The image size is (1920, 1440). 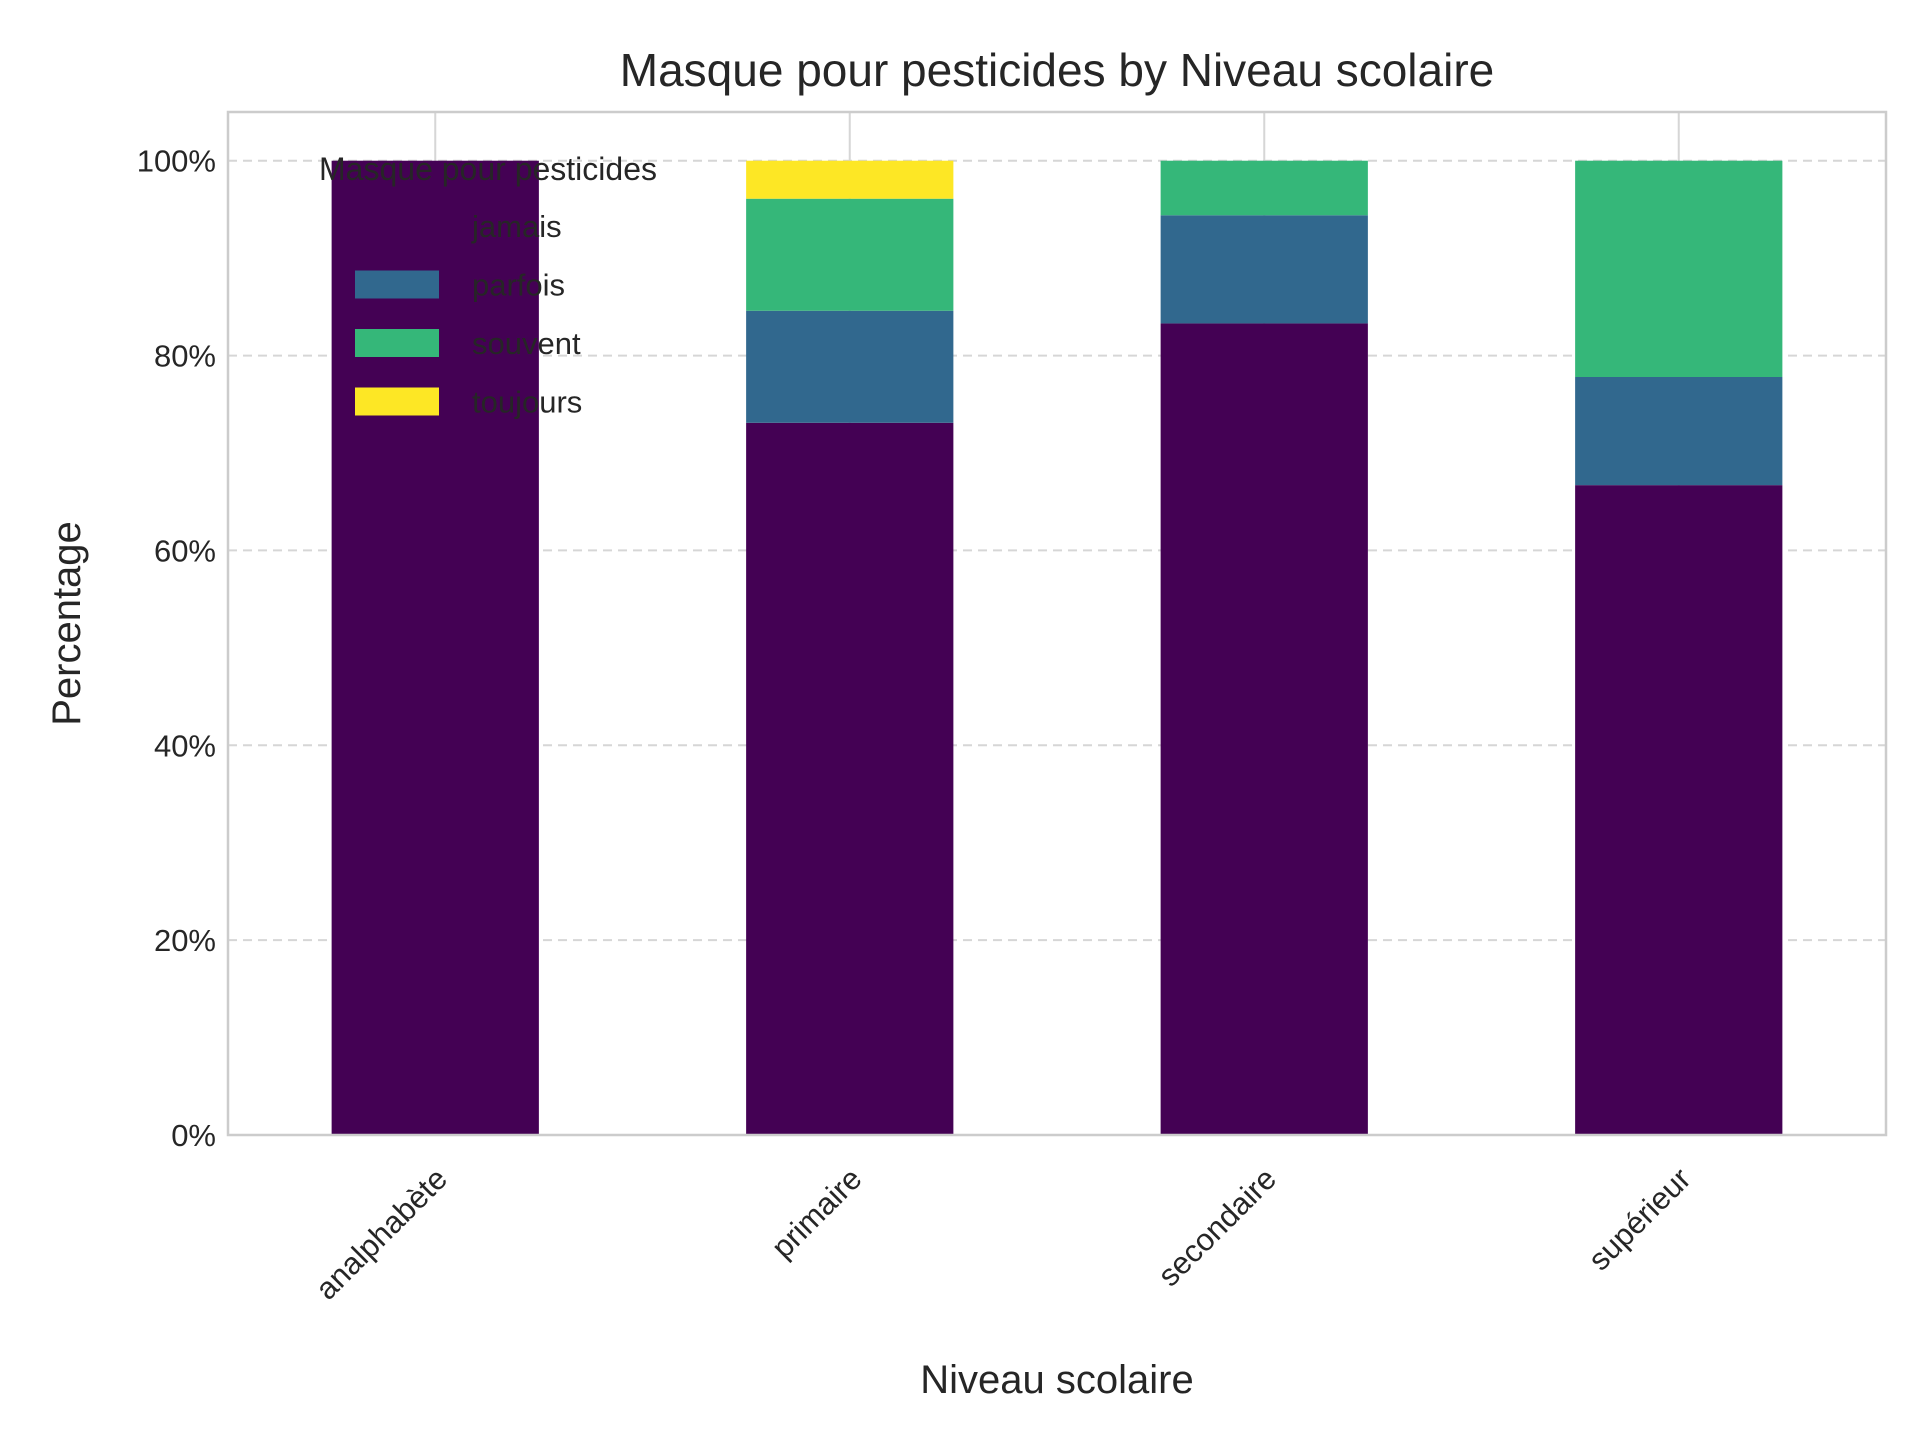 I want to click on legend-label: toujours, so click(x=527, y=402).